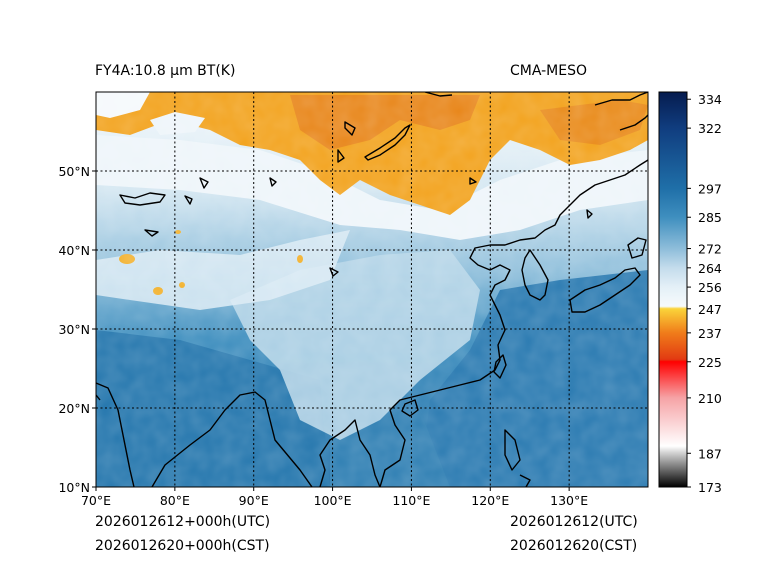 Image resolution: width=764 pixels, height=573 pixels. I want to click on colorbar-tick-label: 210, so click(710, 398).